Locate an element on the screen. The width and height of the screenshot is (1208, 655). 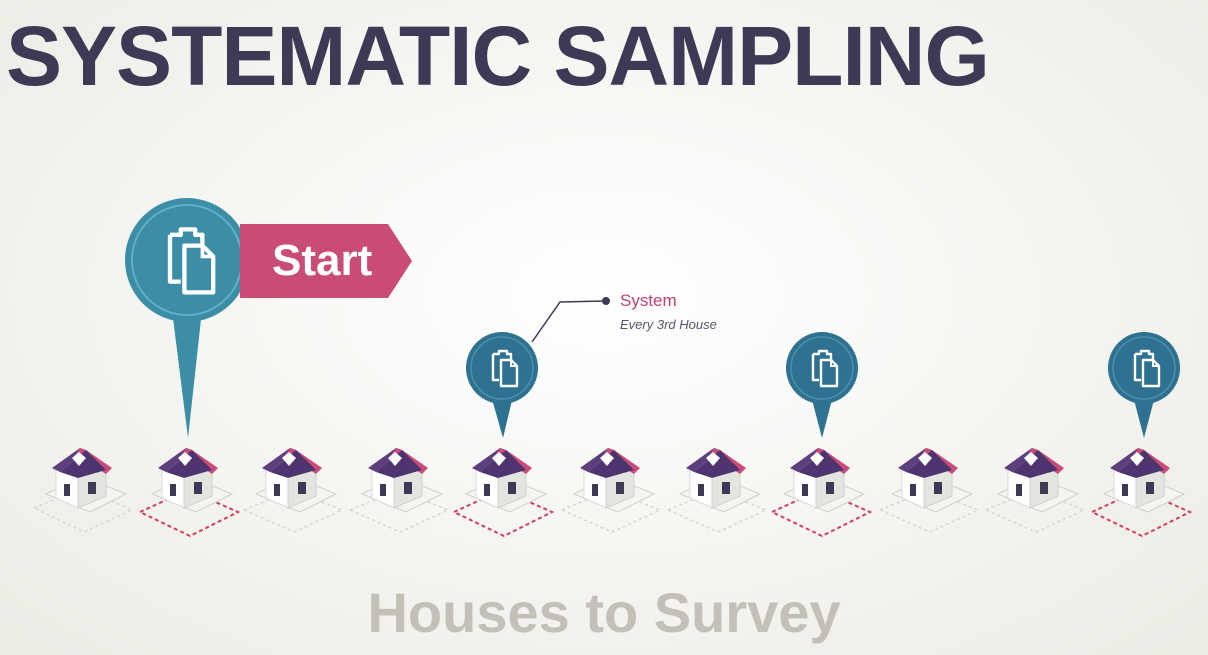
system-label: System is located at coordinates (648, 300).